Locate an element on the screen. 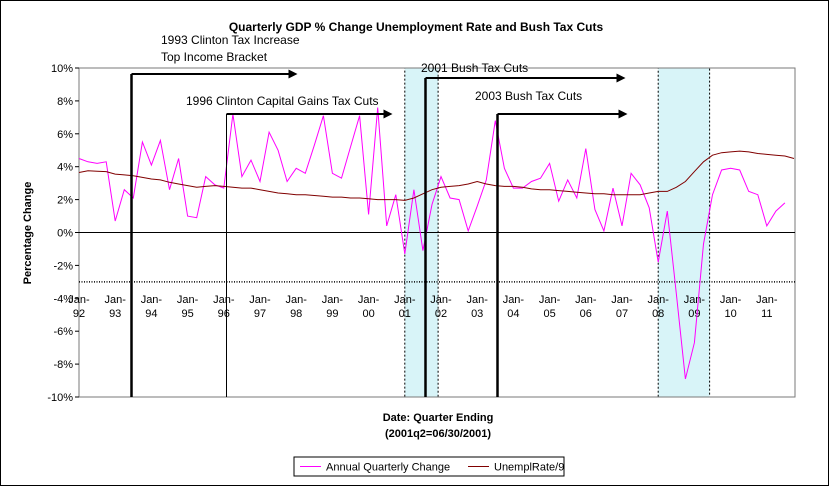  x-tick-label-top-12: Jan- is located at coordinates (514, 300).